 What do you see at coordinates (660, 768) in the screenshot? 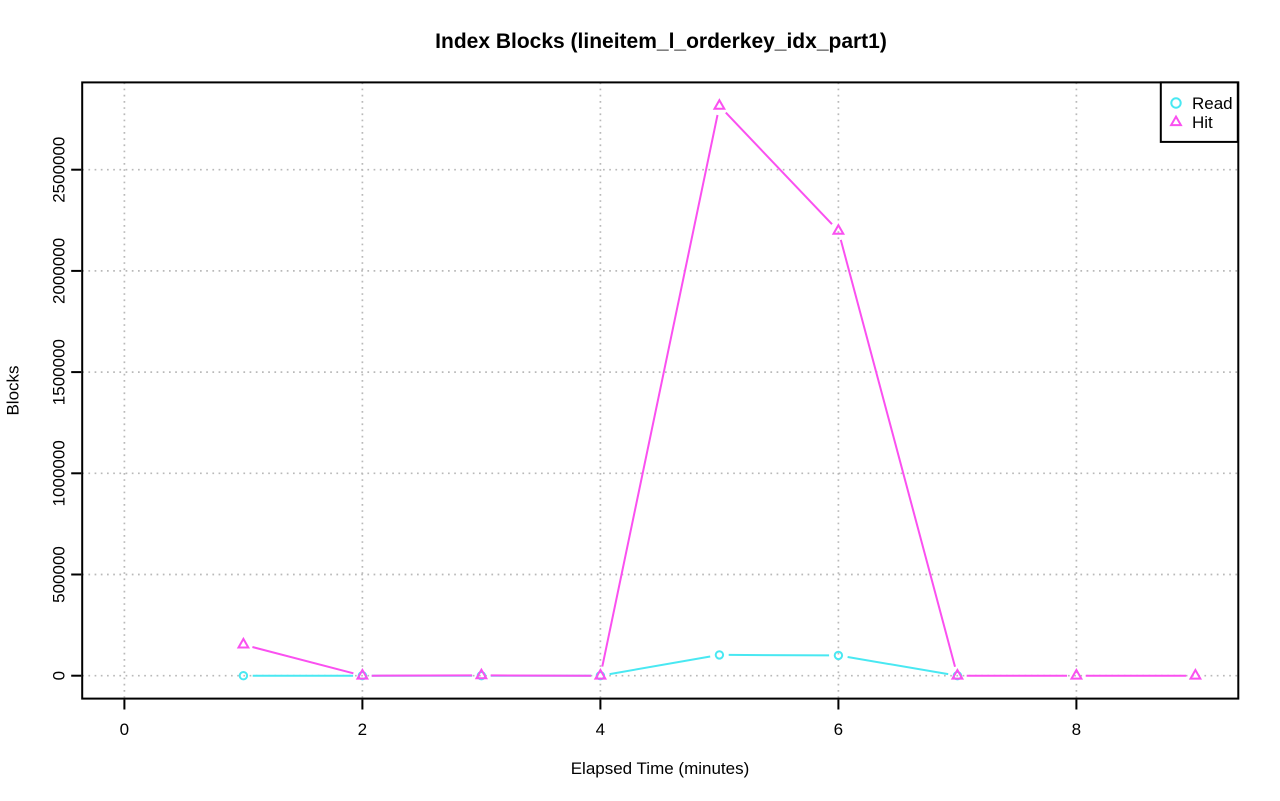
I see `svg-text: Elapsed Time (minutes)` at bounding box center [660, 768].